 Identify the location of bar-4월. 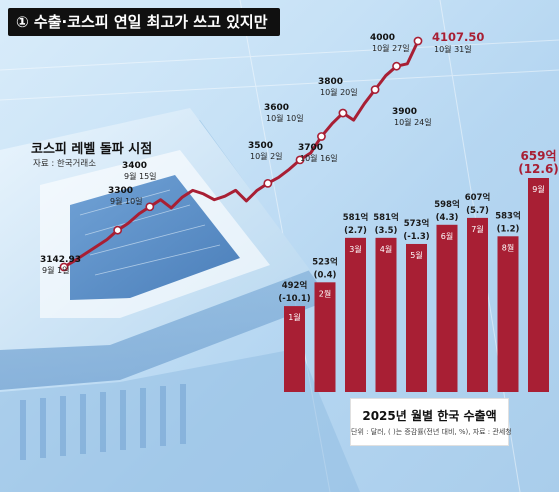
(386, 314).